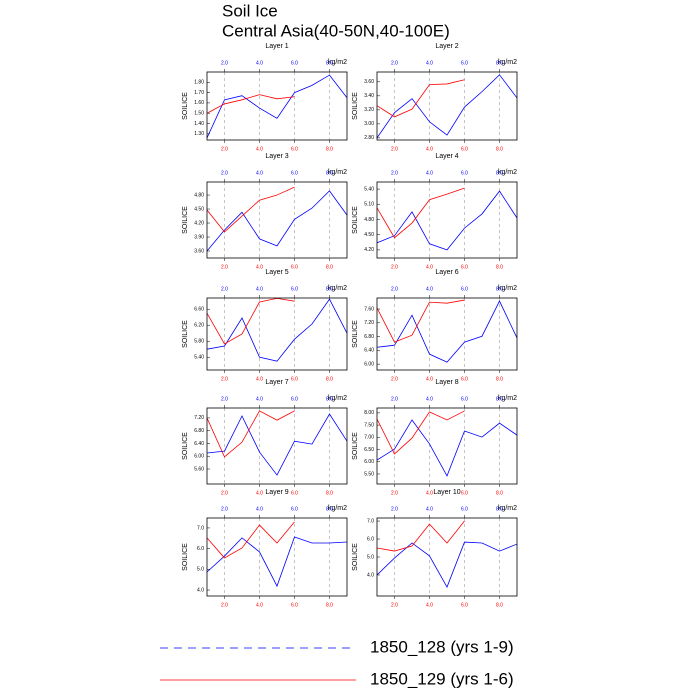  I want to click on y-tick-label: 7.0, so click(370, 521).